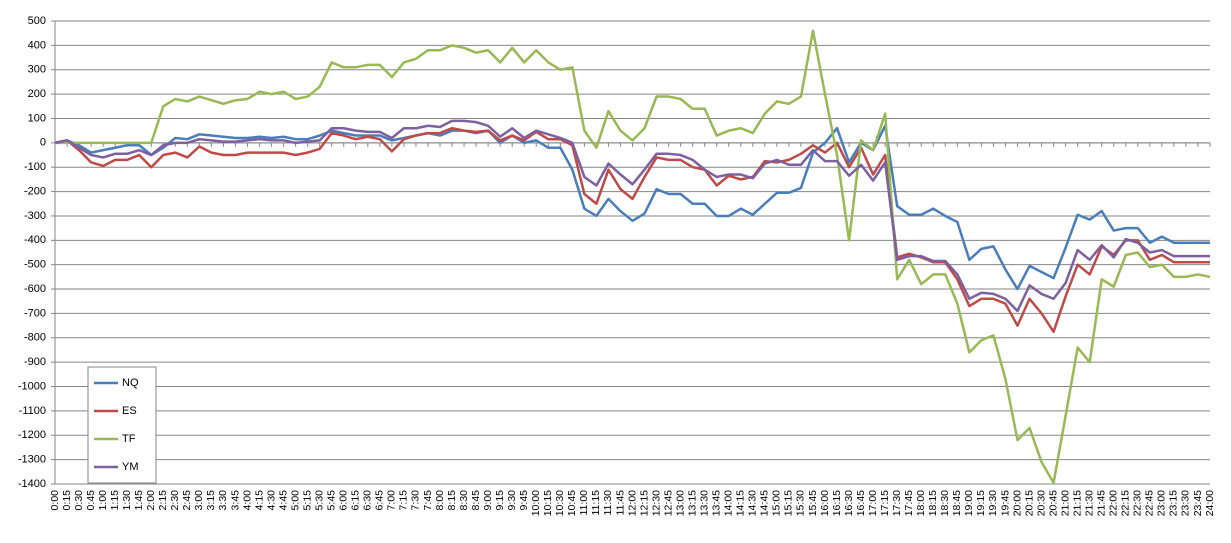 This screenshot has width=1231, height=543. What do you see at coordinates (476, 500) in the screenshot?
I see `x-tick-label: 8:45` at bounding box center [476, 500].